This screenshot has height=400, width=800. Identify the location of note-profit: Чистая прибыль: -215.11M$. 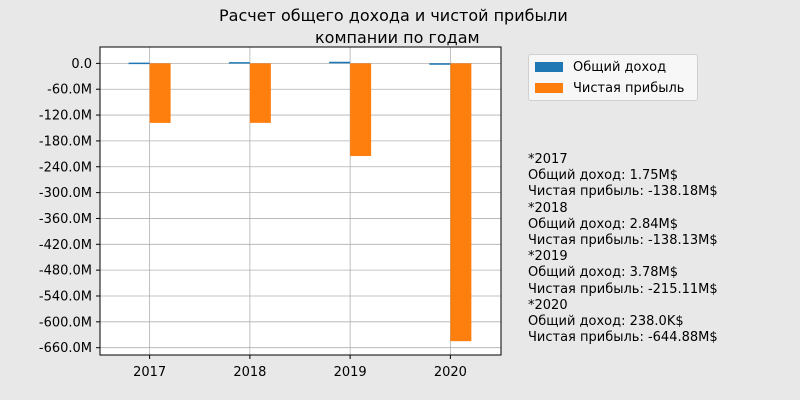
(623, 289).